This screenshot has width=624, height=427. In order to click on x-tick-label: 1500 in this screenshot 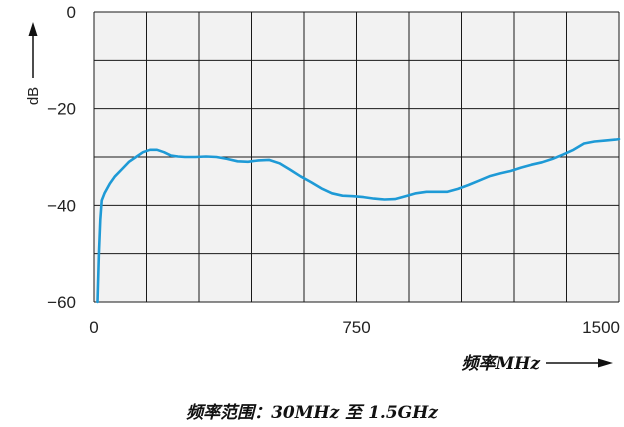, I will do `click(601, 327)`.